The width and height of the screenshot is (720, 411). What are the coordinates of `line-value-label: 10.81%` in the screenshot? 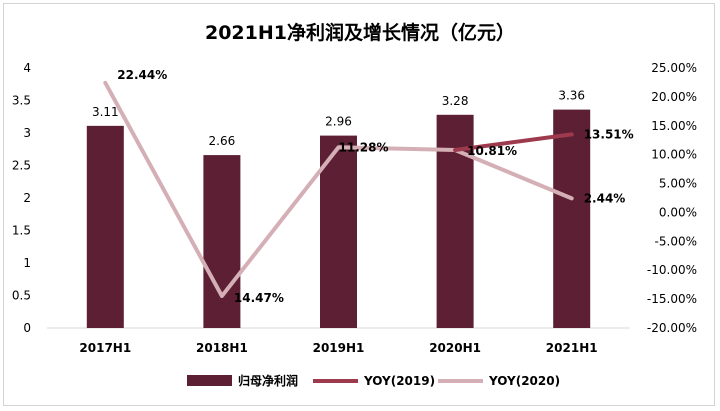 It's located at (492, 151).